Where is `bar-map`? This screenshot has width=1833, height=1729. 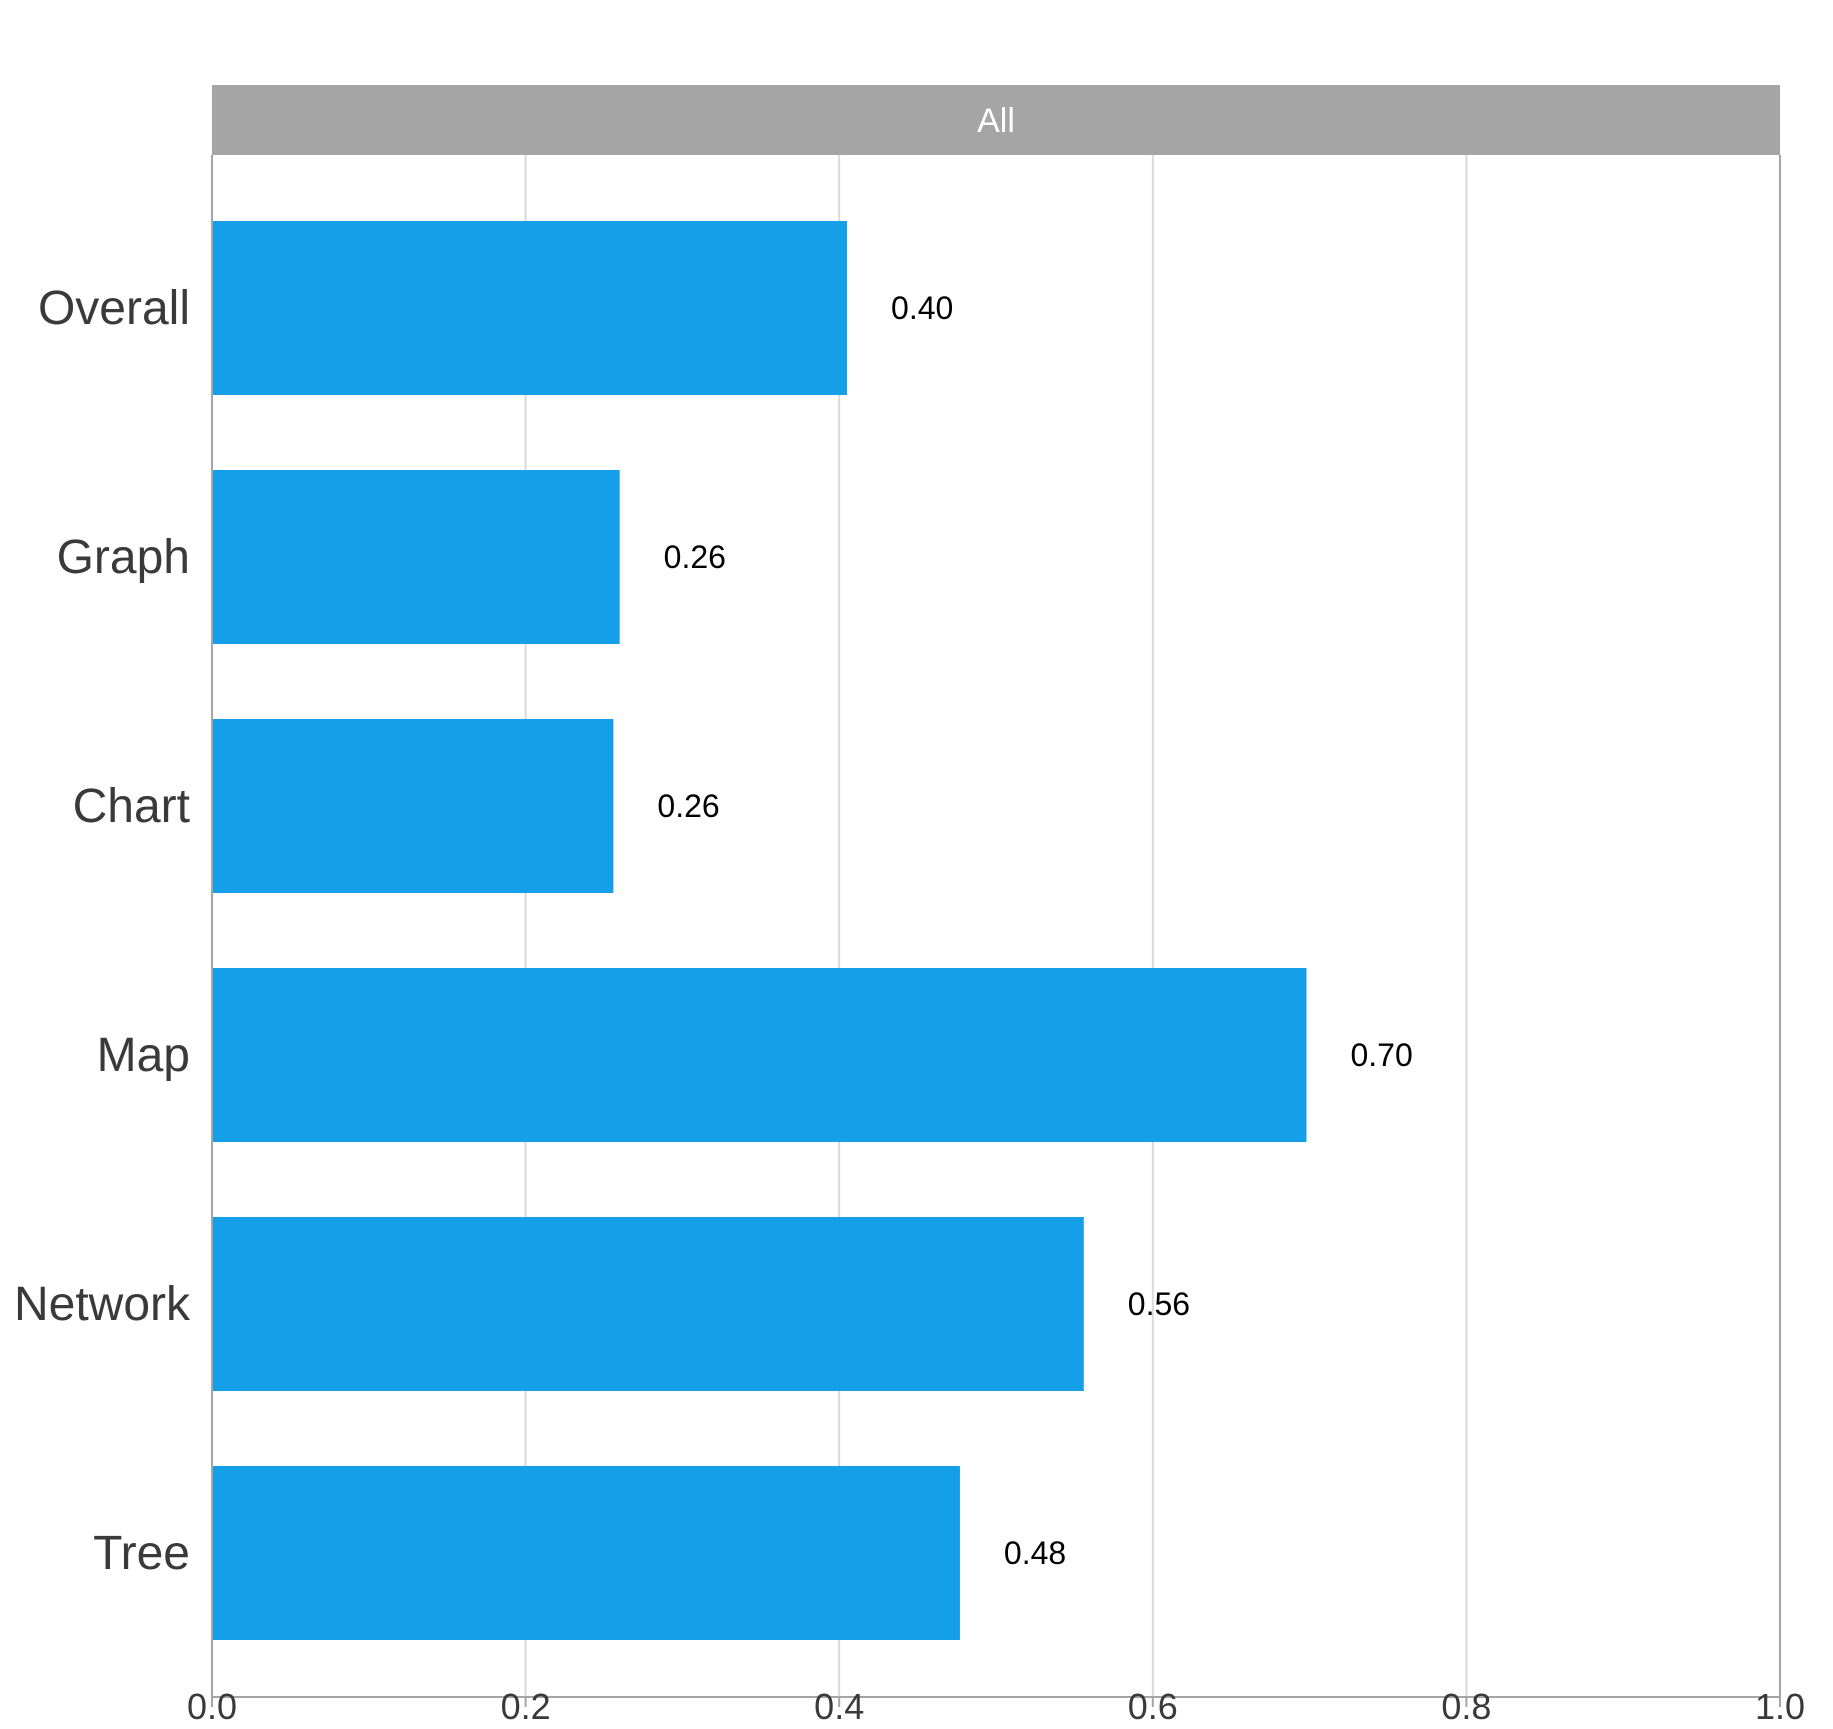
bar-map is located at coordinates (759, 1055).